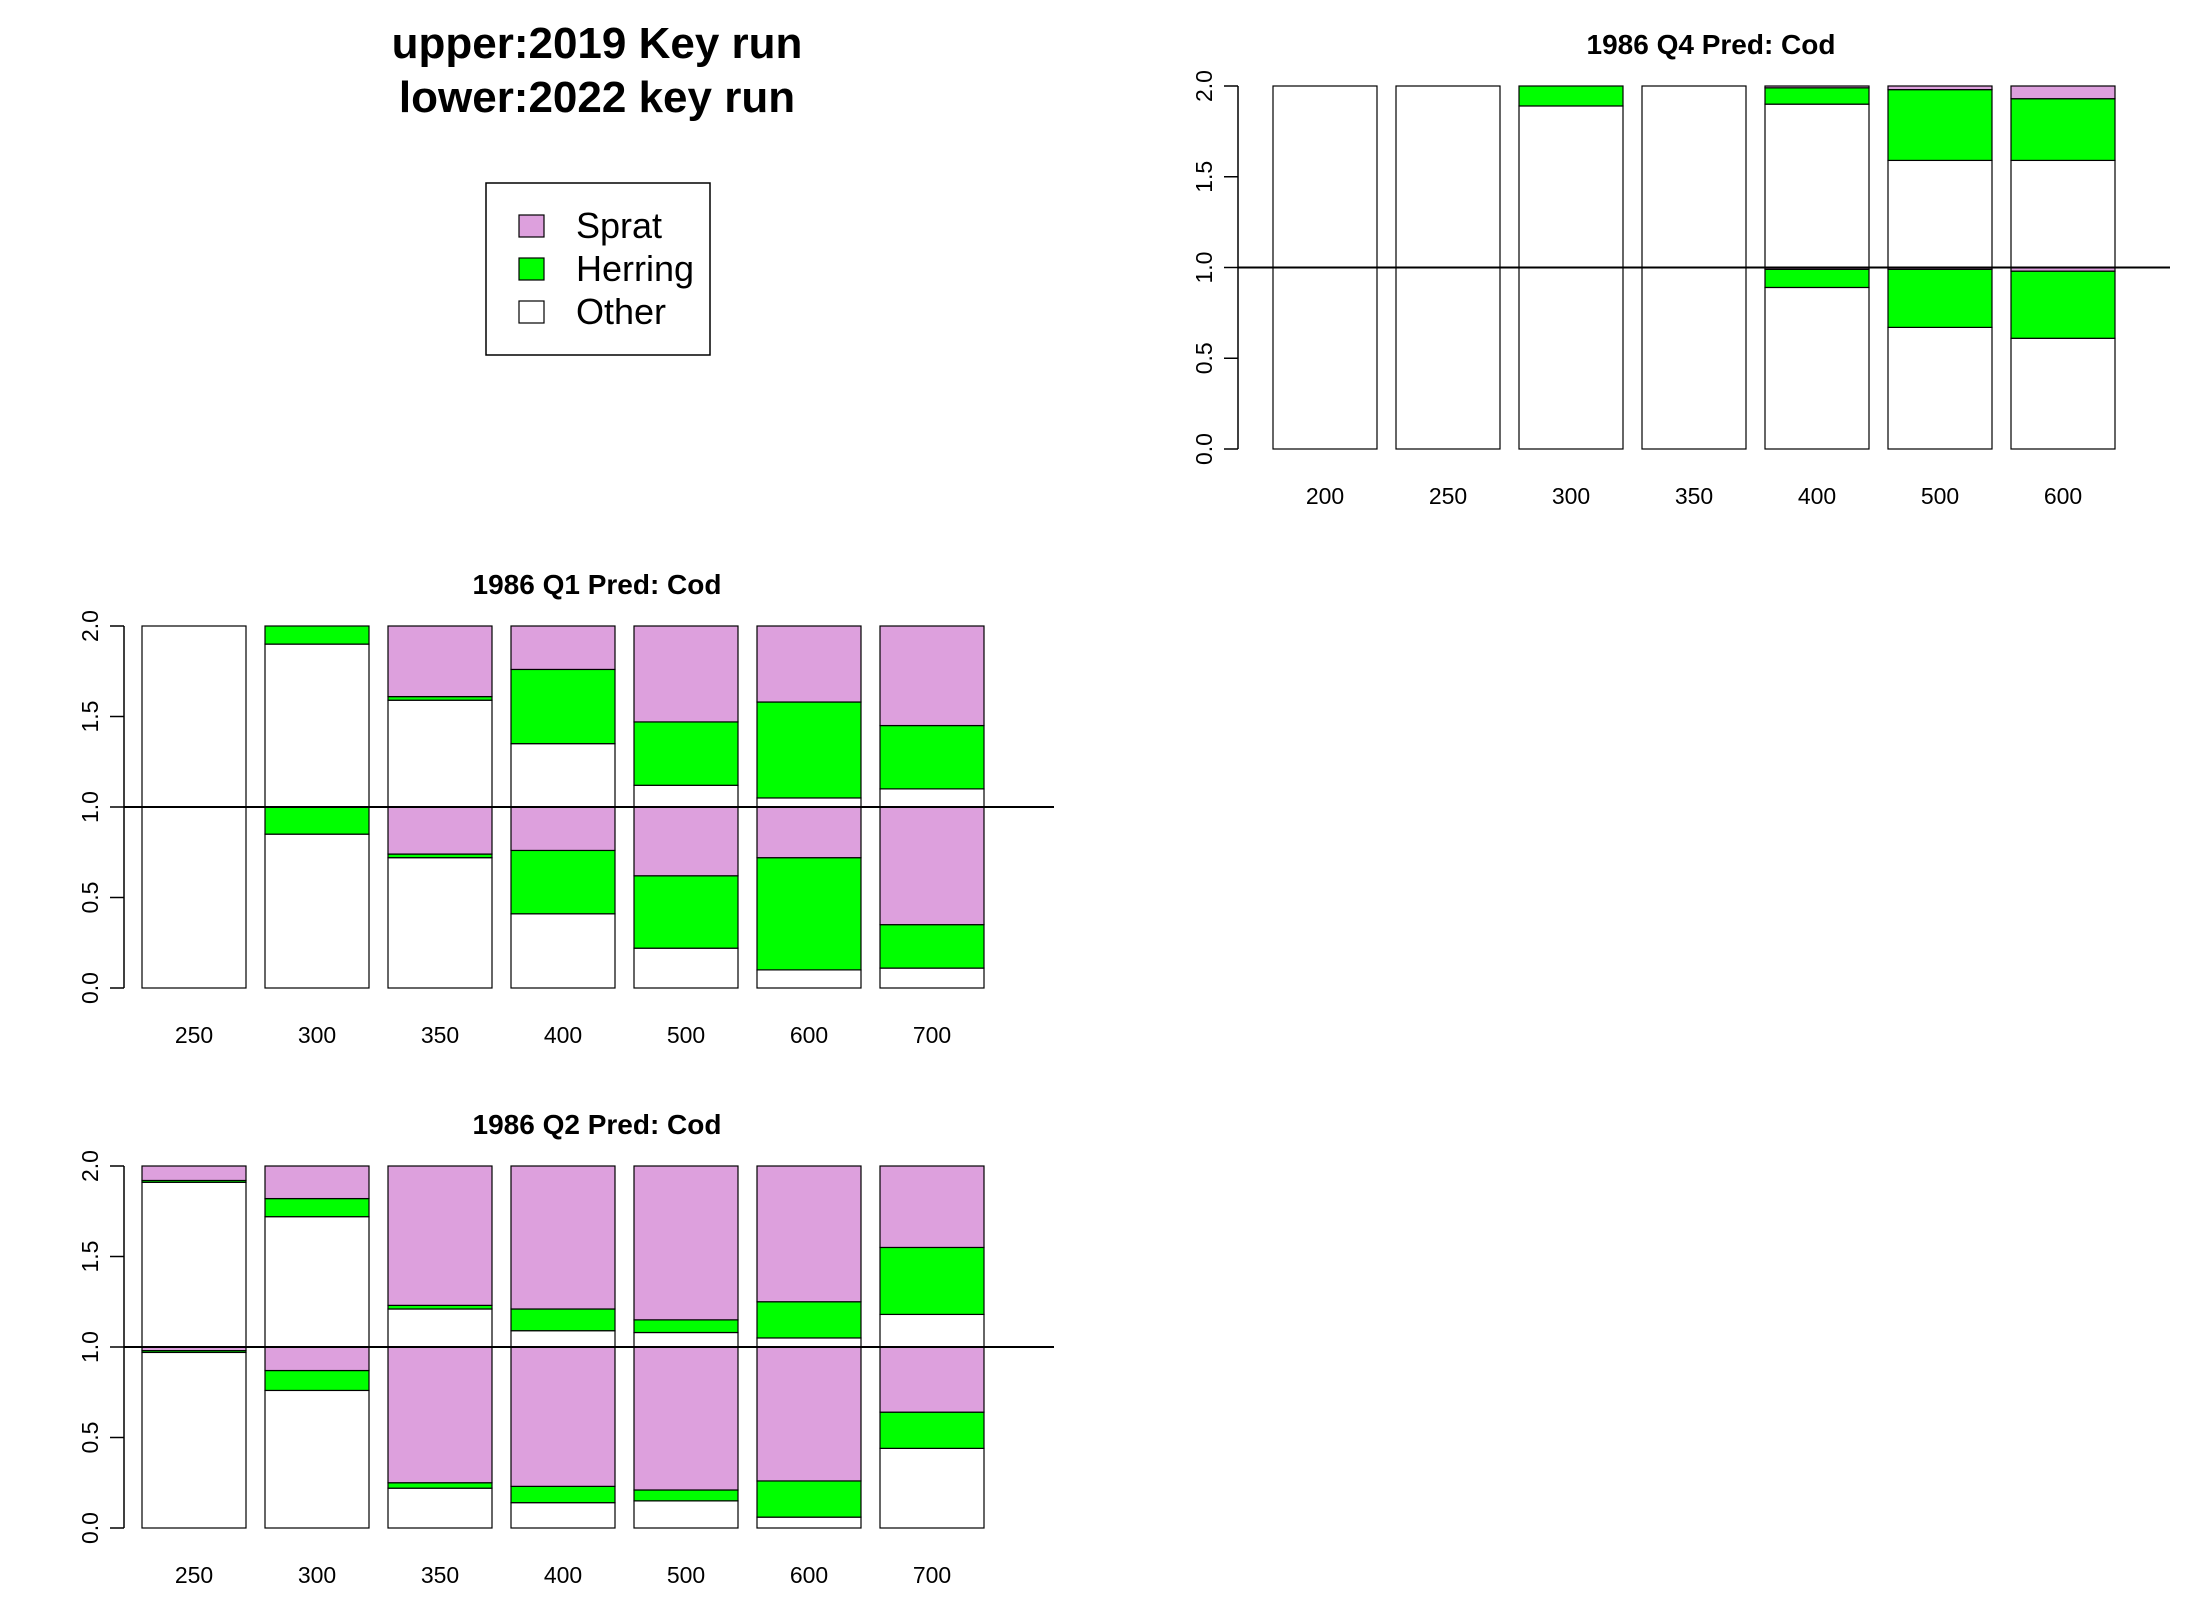  I want to click on legend-swatch-herring, so click(531, 269).